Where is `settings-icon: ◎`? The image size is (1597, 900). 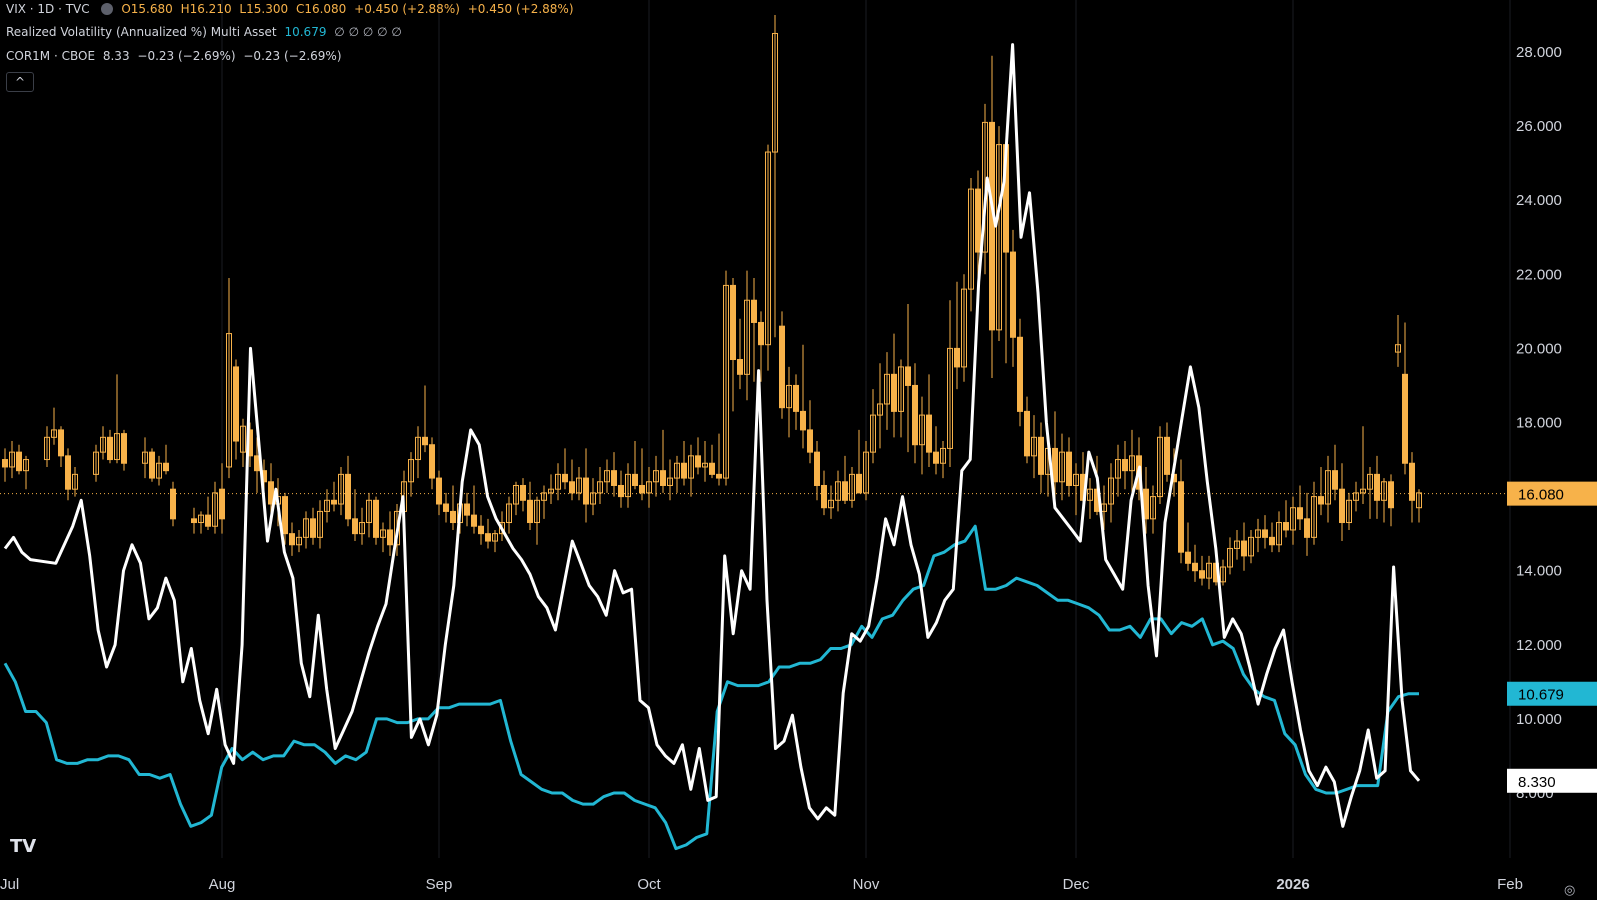 settings-icon: ◎ is located at coordinates (1570, 890).